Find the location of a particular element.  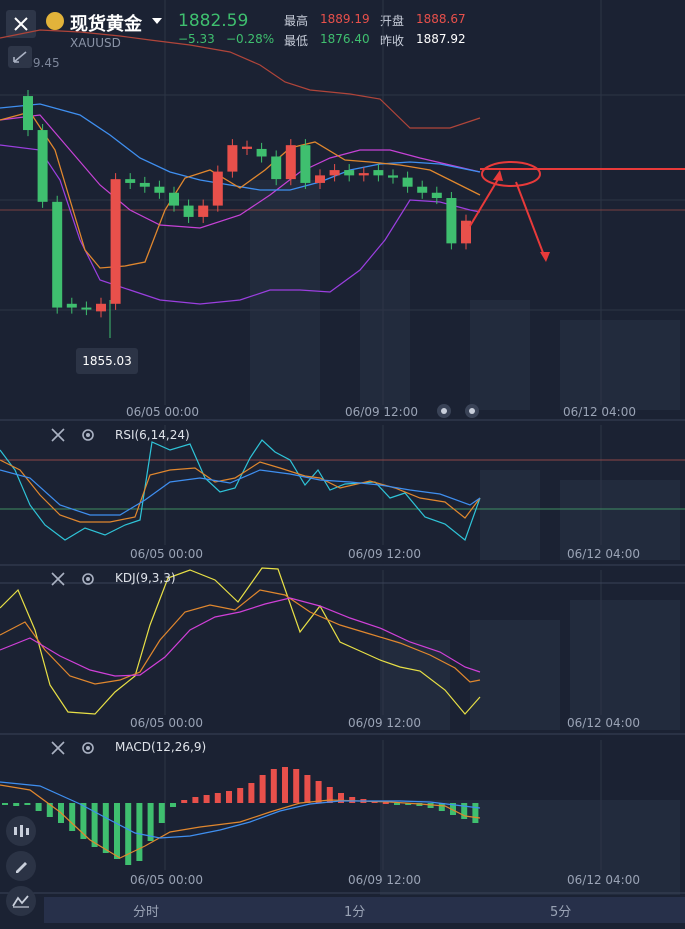

instrument-symbol: XAUUSD is located at coordinates (95, 43).